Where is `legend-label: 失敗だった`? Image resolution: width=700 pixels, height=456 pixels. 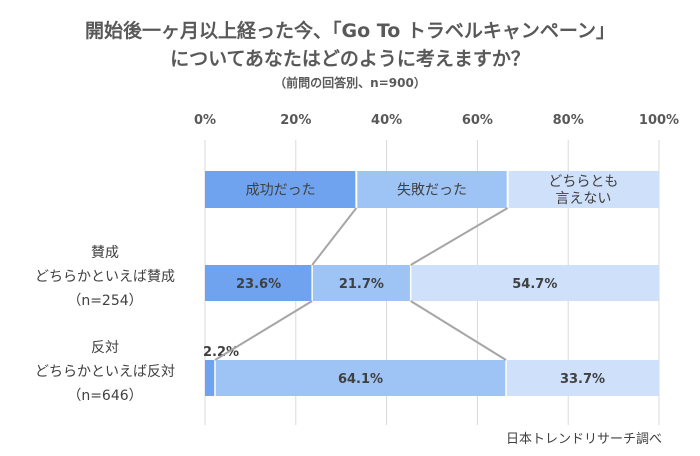
legend-label: 失敗だった is located at coordinates (432, 191).